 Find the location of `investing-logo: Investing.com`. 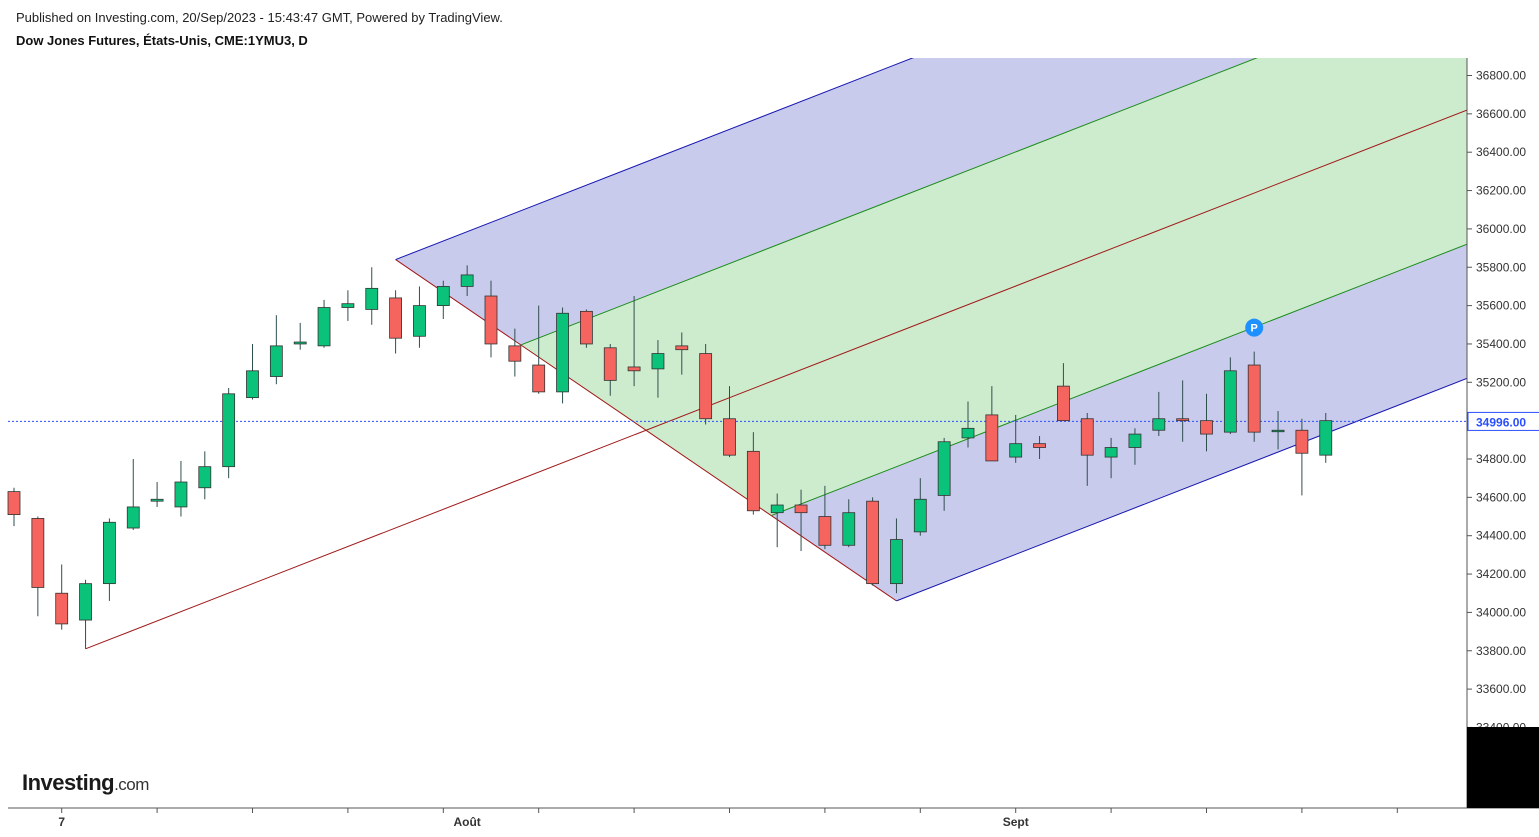

investing-logo: Investing.com is located at coordinates (85, 783).